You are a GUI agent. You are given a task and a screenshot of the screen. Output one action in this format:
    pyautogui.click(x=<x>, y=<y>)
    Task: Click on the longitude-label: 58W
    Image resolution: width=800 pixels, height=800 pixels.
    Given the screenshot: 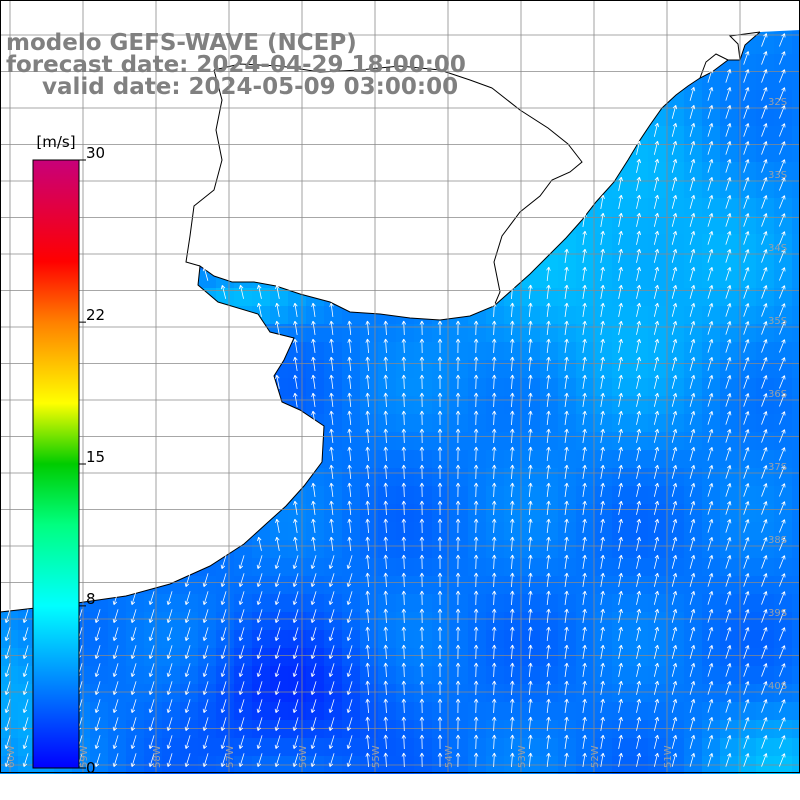 What is the action you would take?
    pyautogui.click(x=157, y=756)
    